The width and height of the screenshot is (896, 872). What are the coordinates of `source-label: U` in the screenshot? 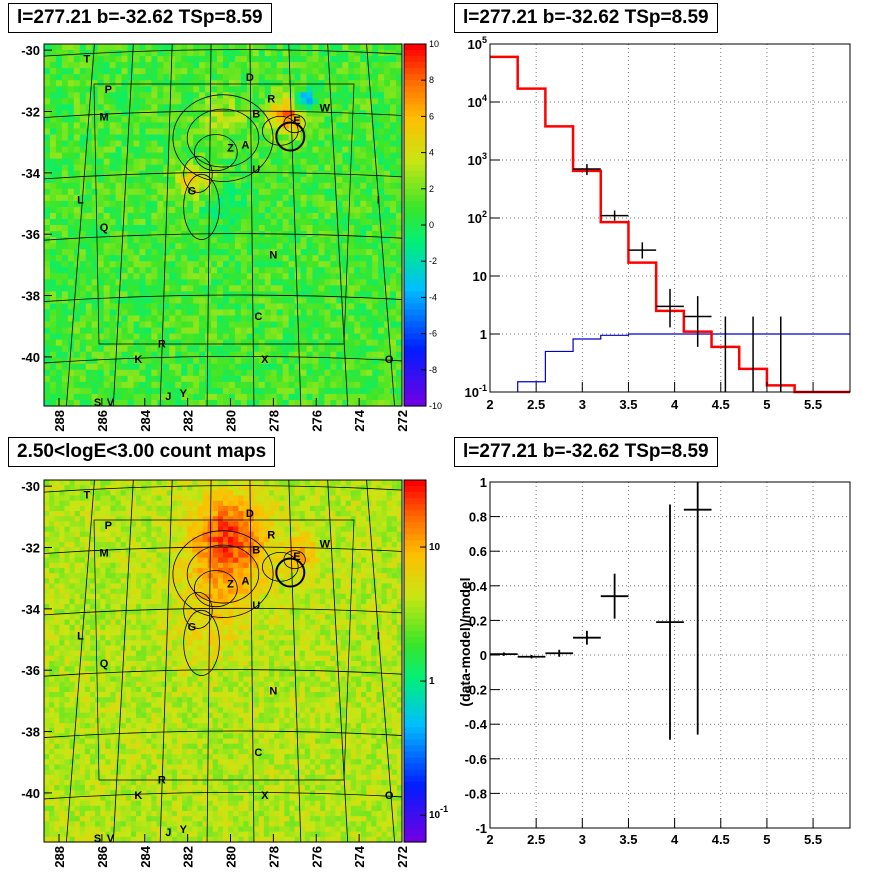 It's located at (256, 170).